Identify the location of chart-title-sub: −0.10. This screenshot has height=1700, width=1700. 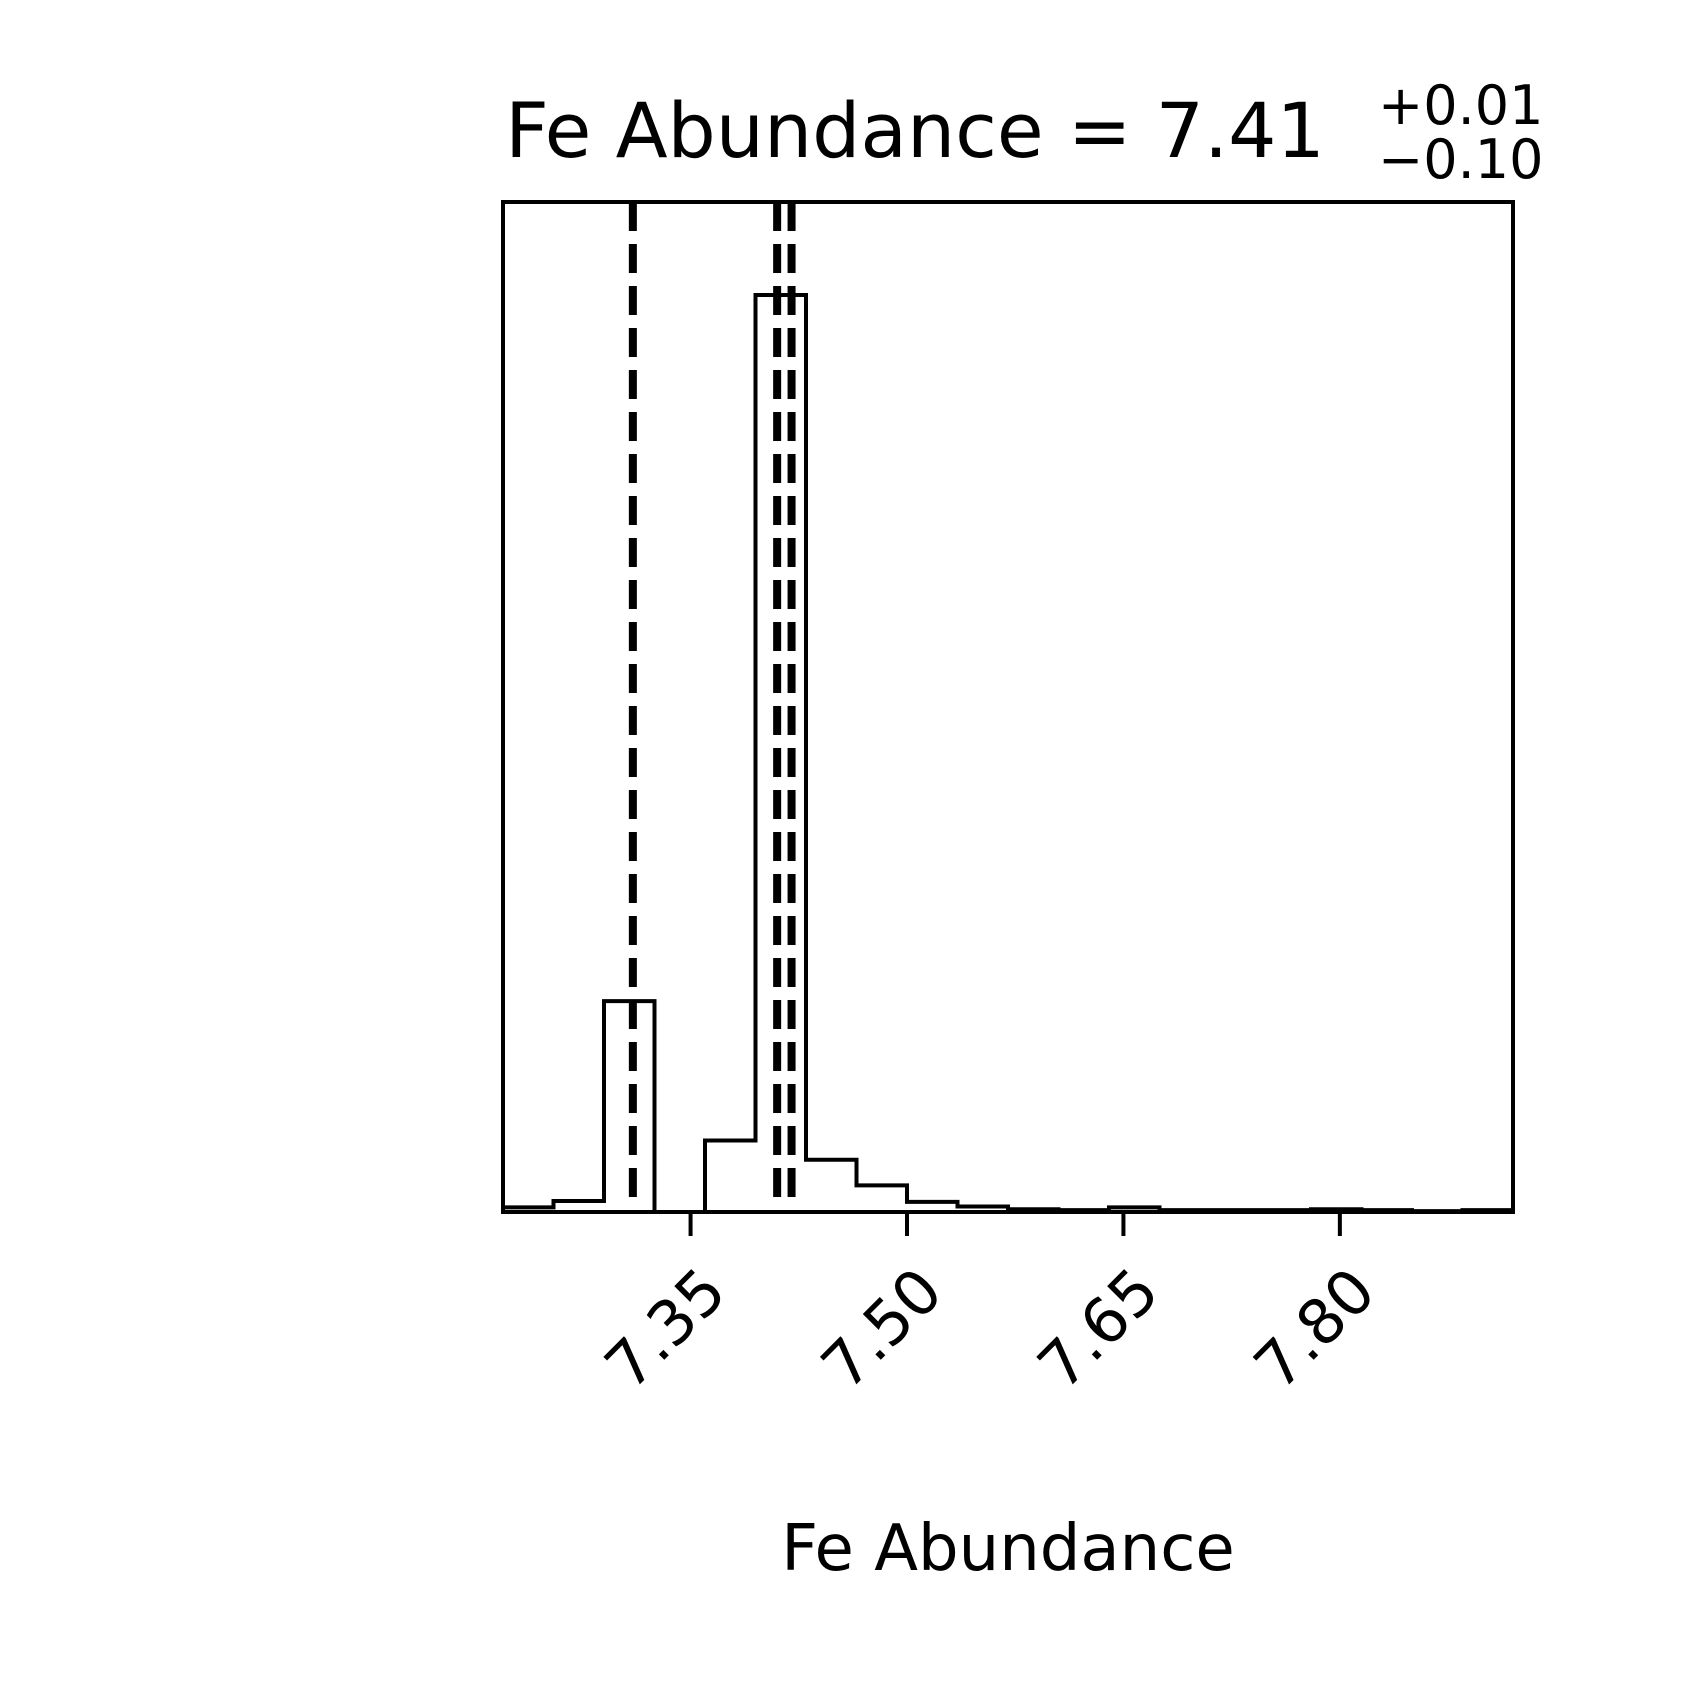
(1460, 159).